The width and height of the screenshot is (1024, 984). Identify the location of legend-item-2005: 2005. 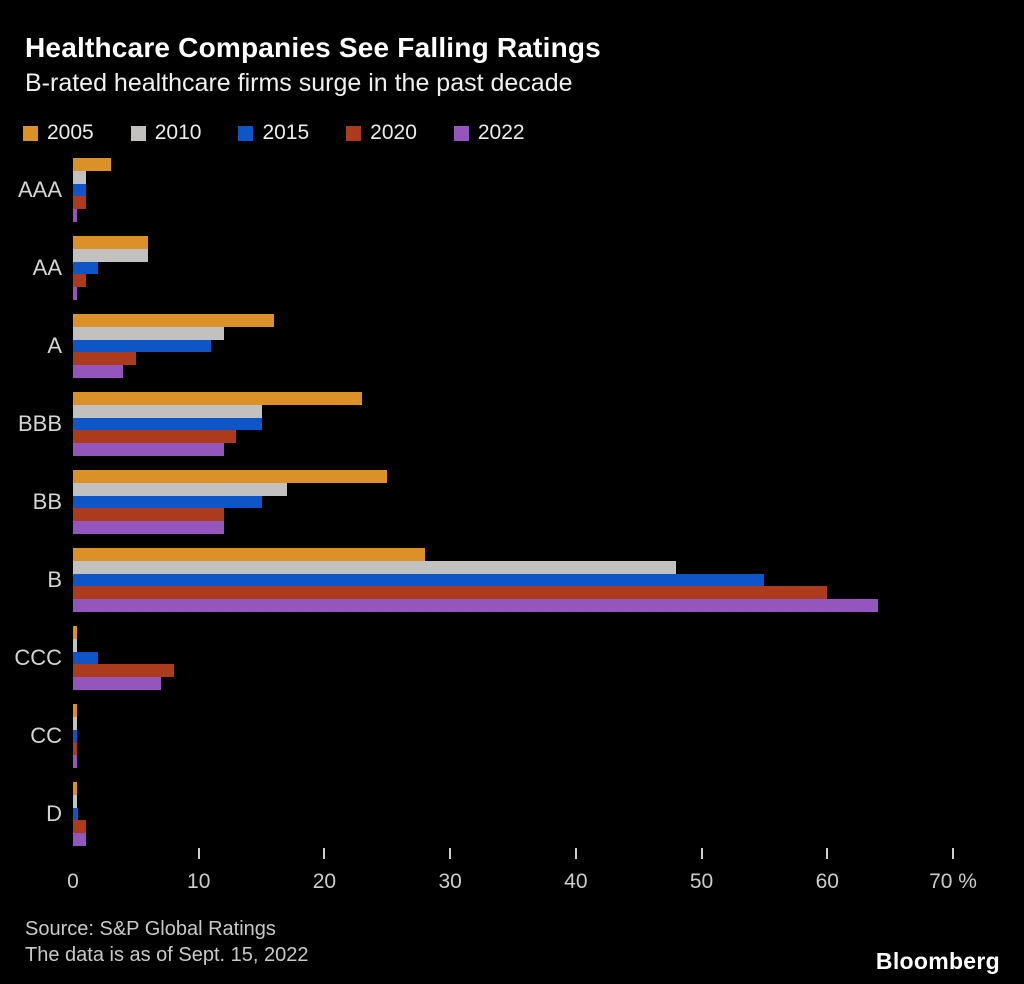
(58, 133).